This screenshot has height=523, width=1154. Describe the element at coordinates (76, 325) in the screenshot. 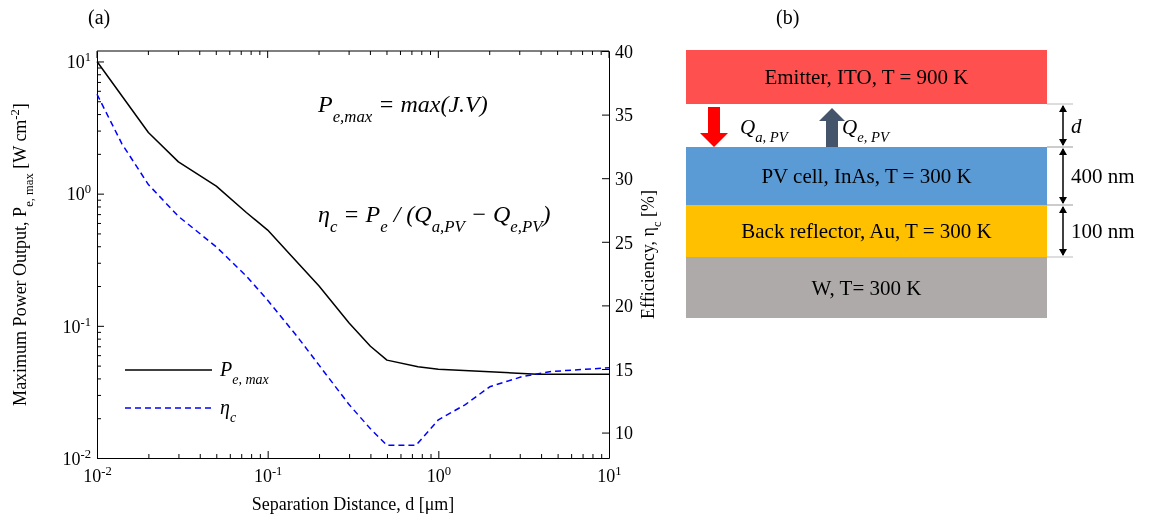

I see `y-tick-label: 10$^{-1}$` at that location.